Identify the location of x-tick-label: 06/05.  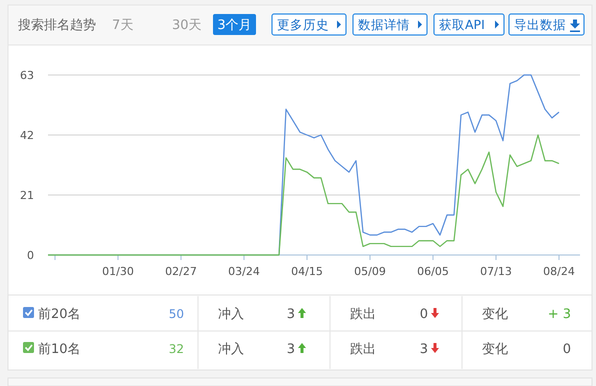
(433, 271).